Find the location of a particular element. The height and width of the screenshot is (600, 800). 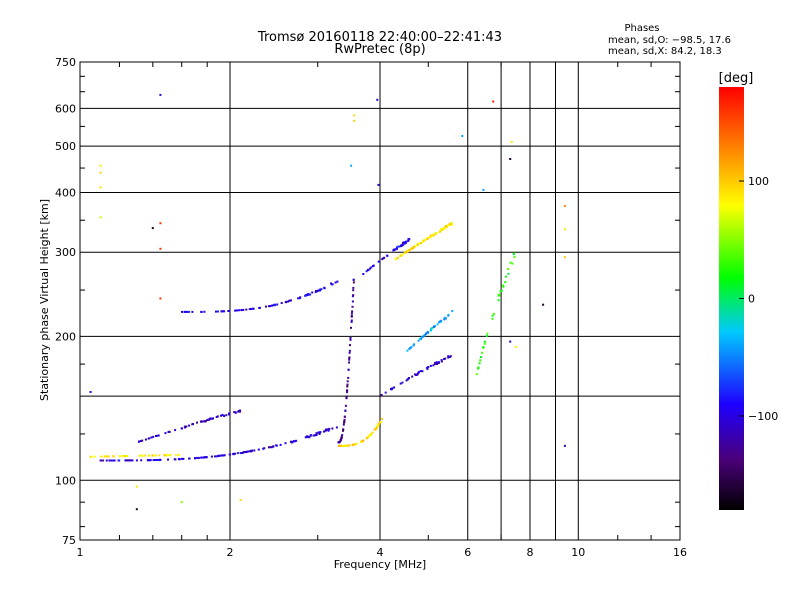

chart-subtitle: RwPretec (8p) is located at coordinates (379, 49).